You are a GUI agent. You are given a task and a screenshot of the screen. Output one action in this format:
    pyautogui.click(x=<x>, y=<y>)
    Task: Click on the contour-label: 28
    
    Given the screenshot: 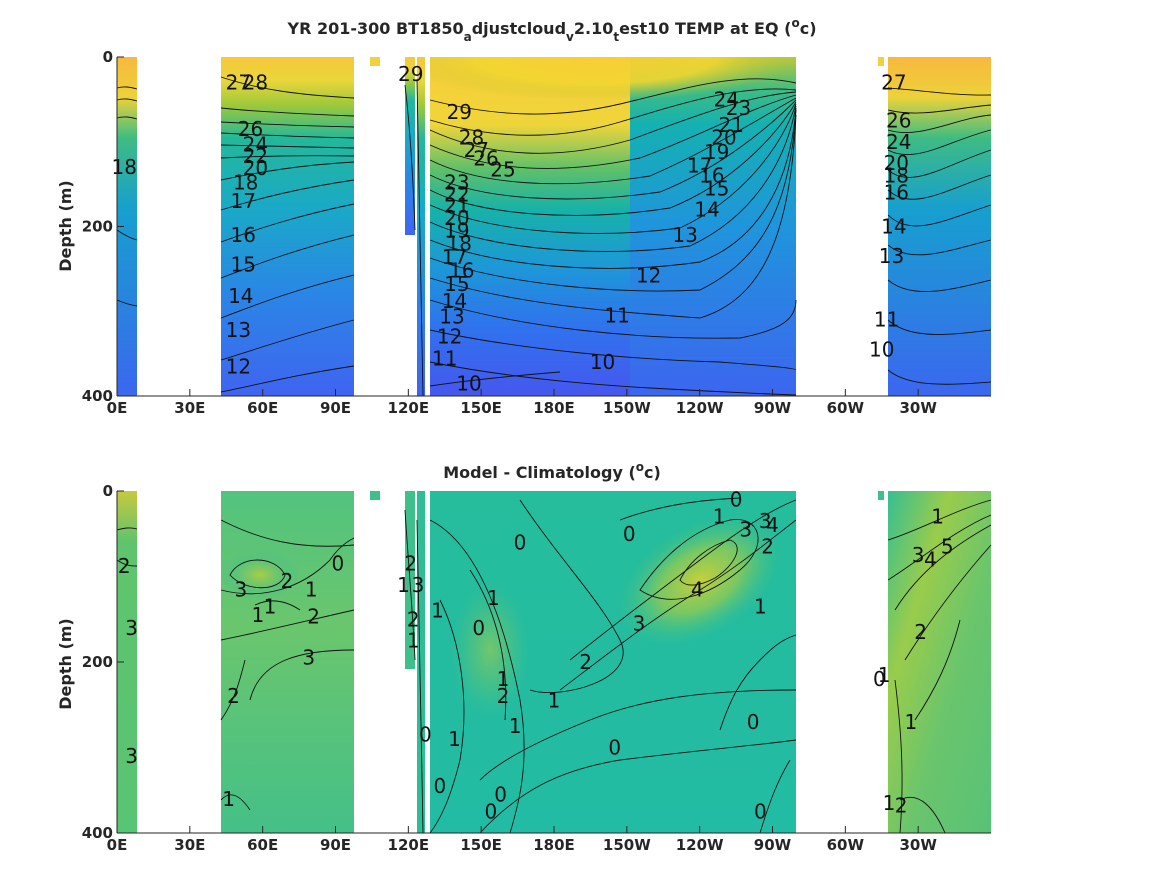 What is the action you would take?
    pyautogui.click(x=255, y=82)
    